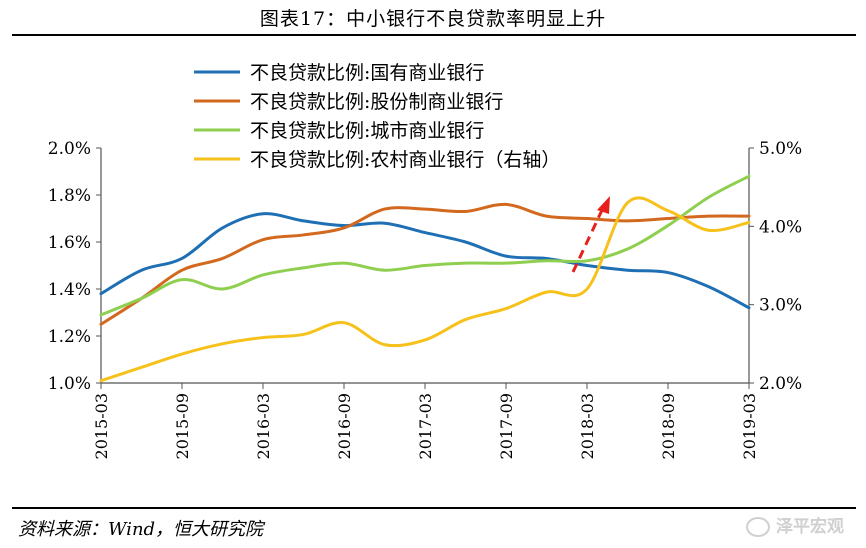 The width and height of the screenshot is (866, 548). What do you see at coordinates (587, 426) in the screenshot?
I see `x-tick-label: 2018-03` at bounding box center [587, 426].